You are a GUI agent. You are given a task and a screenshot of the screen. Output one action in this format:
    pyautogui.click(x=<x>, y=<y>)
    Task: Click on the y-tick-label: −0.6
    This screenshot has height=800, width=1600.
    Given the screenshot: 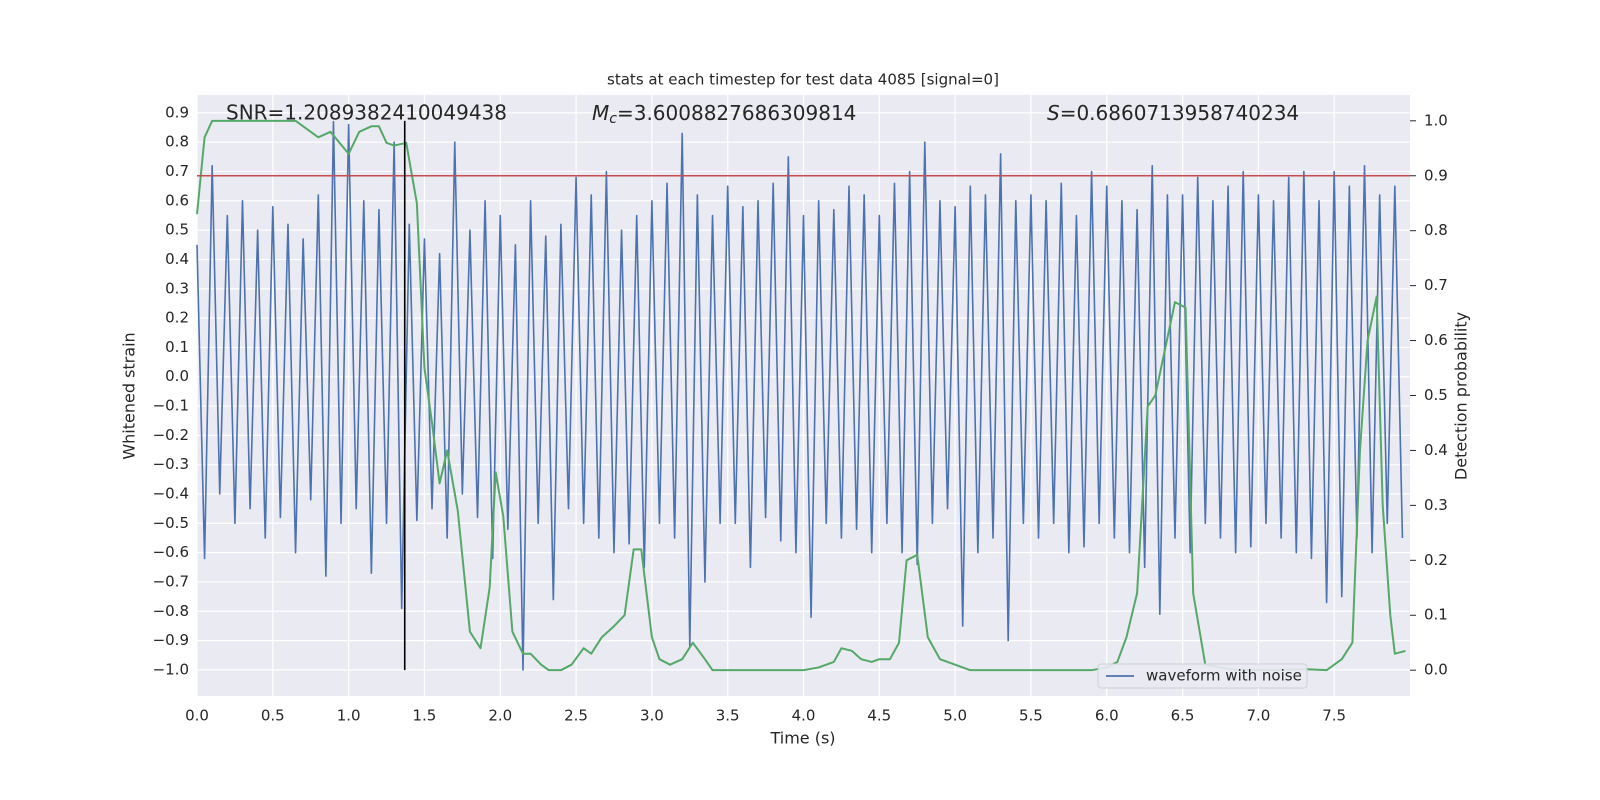 What is the action you would take?
    pyautogui.click(x=171, y=552)
    